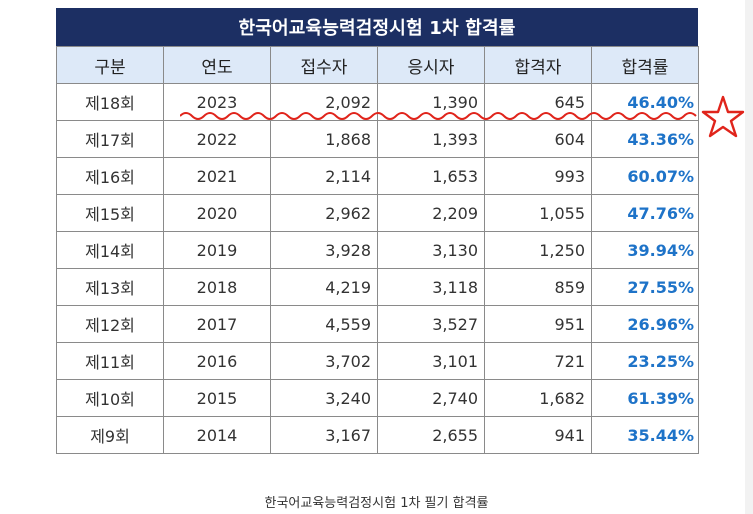 The image size is (753, 514). I want to click on cell-rate: 23.25%, so click(645, 361).